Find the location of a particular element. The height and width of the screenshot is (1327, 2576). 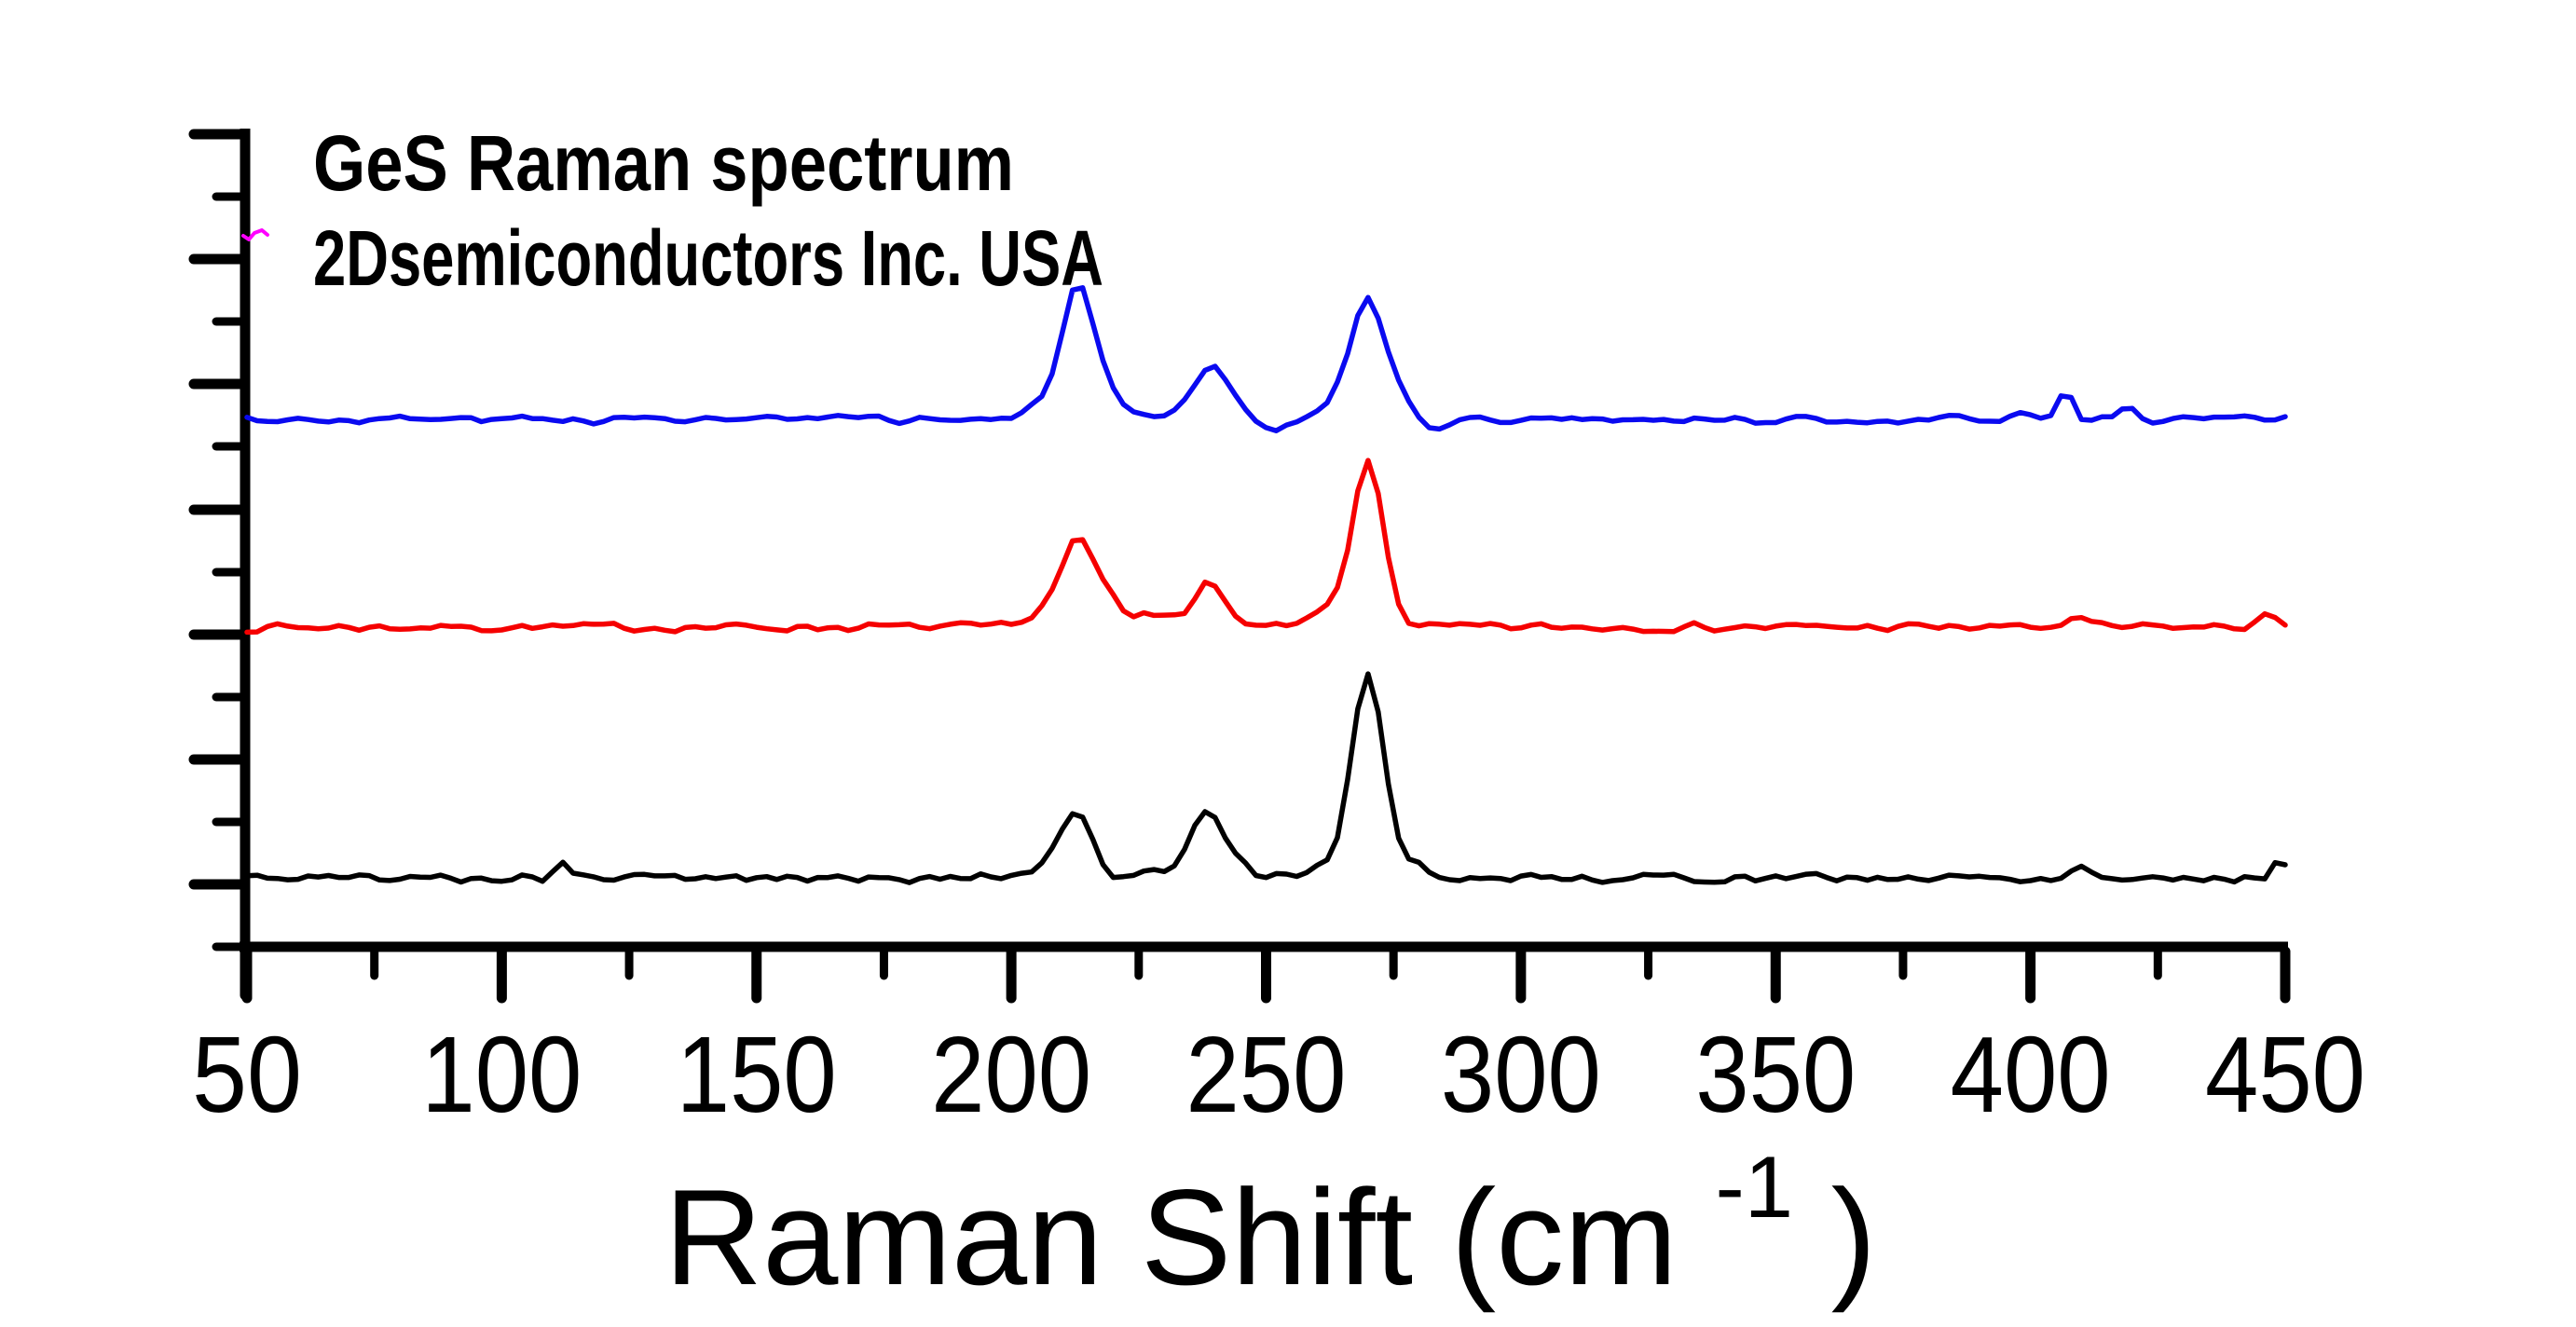

x-tick-label: 150 is located at coordinates (757, 1074).